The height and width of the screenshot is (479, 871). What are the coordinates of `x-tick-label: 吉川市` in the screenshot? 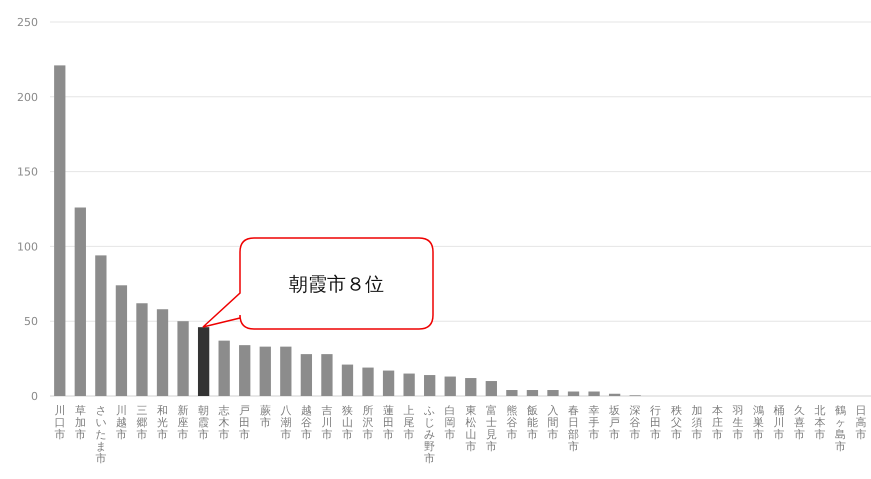 It's located at (326, 422).